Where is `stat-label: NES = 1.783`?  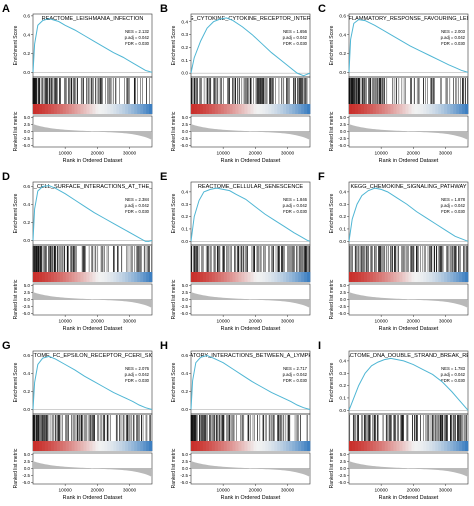 stat-label: NES = 1.783 is located at coordinates (453, 368).